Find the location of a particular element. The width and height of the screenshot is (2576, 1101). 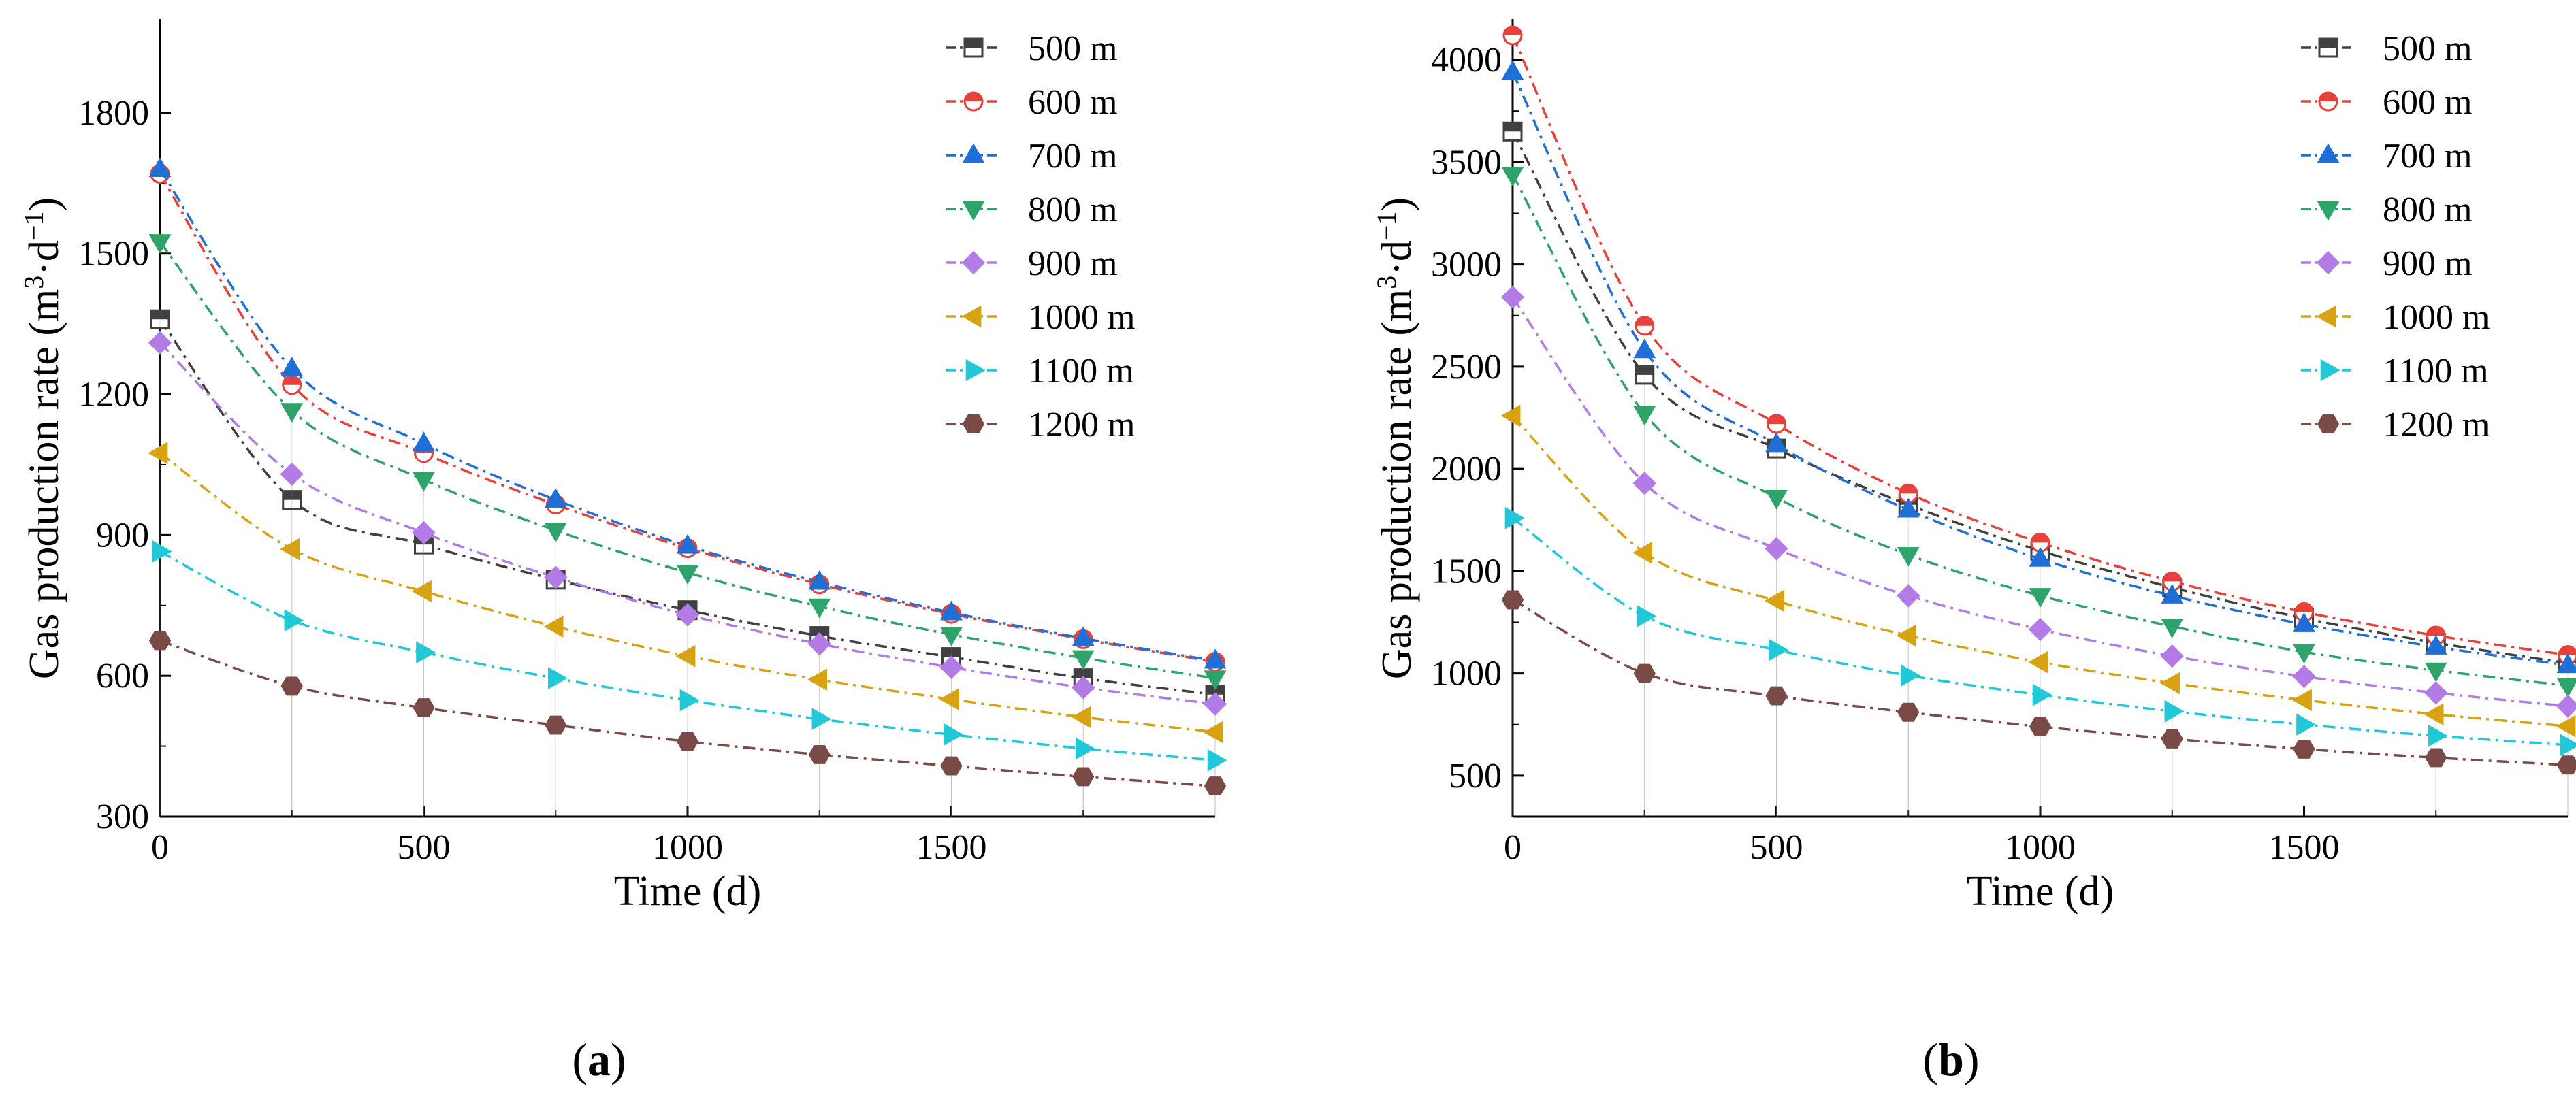

x-tick-label: 1000 is located at coordinates (688, 847).